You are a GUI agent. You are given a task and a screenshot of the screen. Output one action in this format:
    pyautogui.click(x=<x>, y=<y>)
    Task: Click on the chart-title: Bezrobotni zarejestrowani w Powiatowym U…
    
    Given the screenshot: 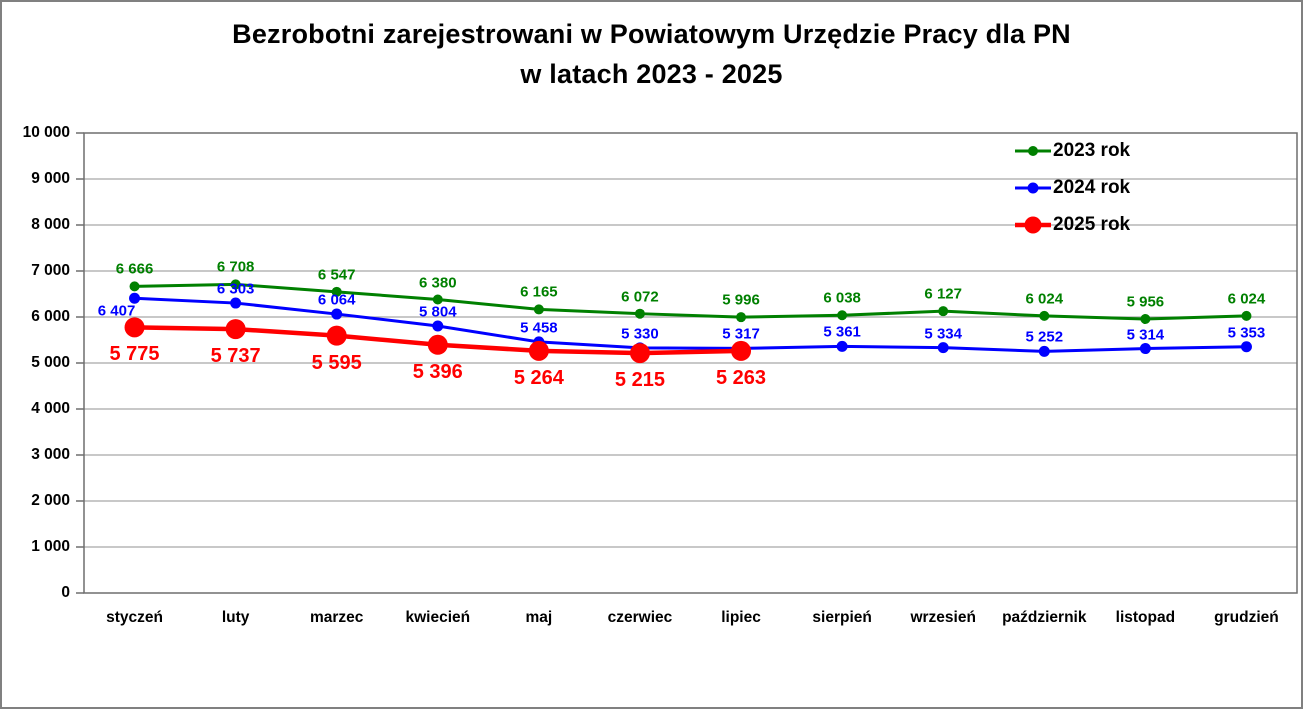 What is the action you would take?
    pyautogui.click(x=651, y=54)
    